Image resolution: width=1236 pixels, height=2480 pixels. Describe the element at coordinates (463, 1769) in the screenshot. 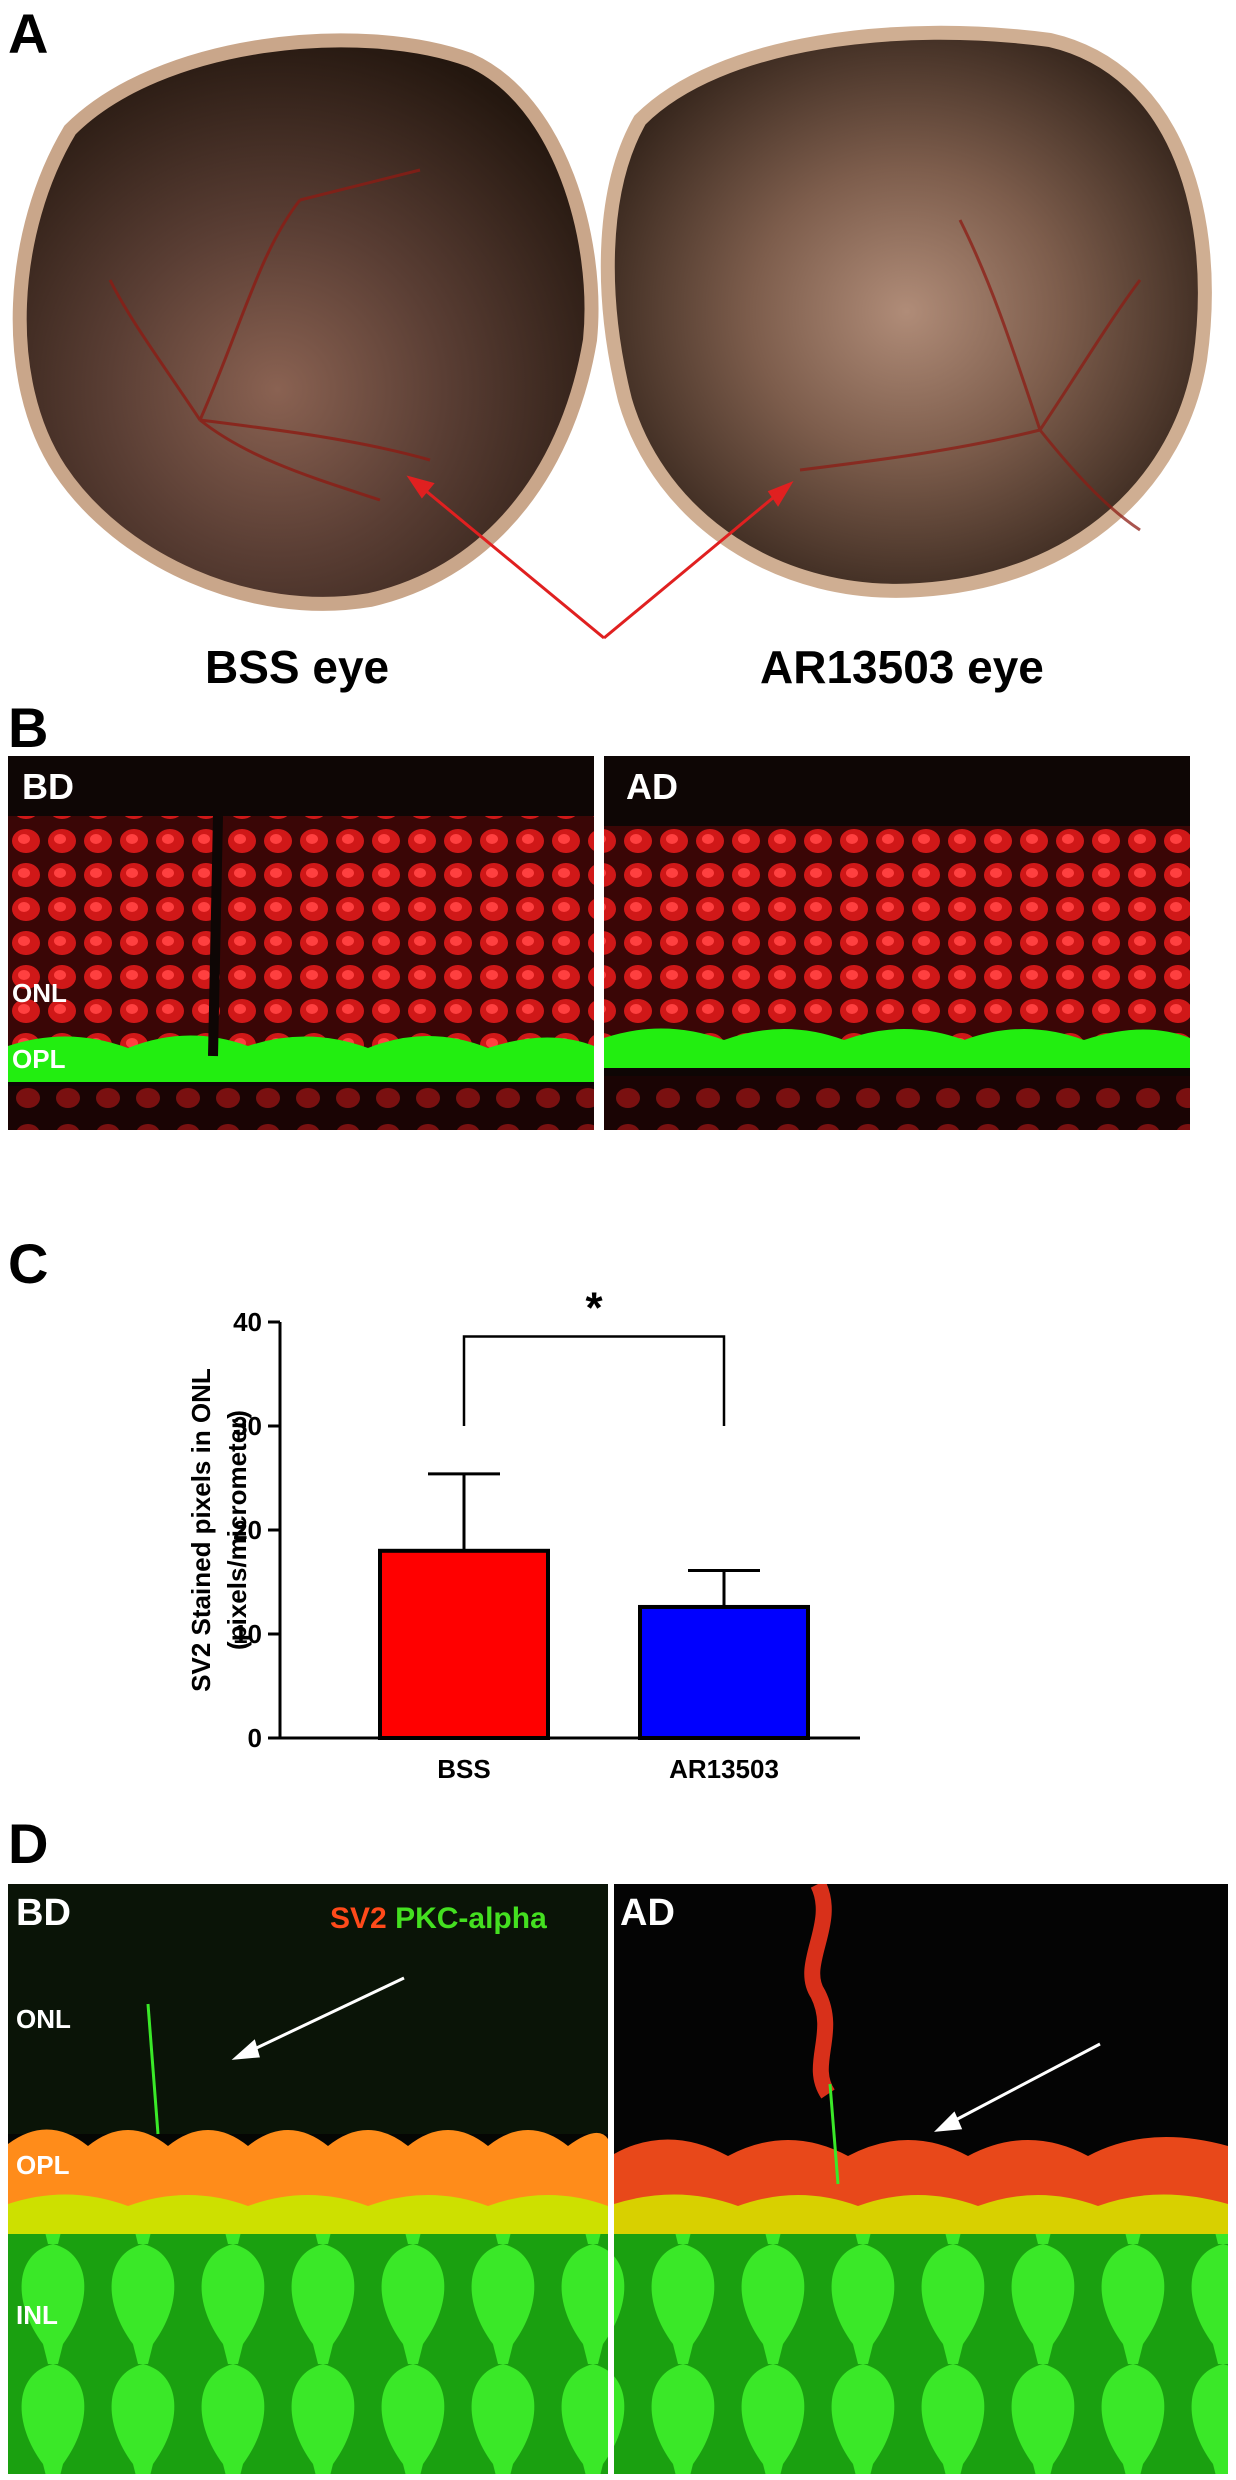

I see `x-tick-label-bss: BSS` at that location.